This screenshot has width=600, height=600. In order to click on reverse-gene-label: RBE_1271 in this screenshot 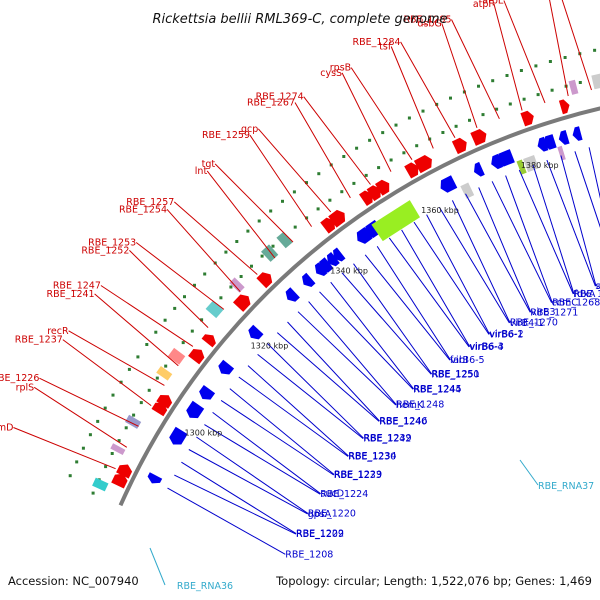, I will do `click(554, 312)`.